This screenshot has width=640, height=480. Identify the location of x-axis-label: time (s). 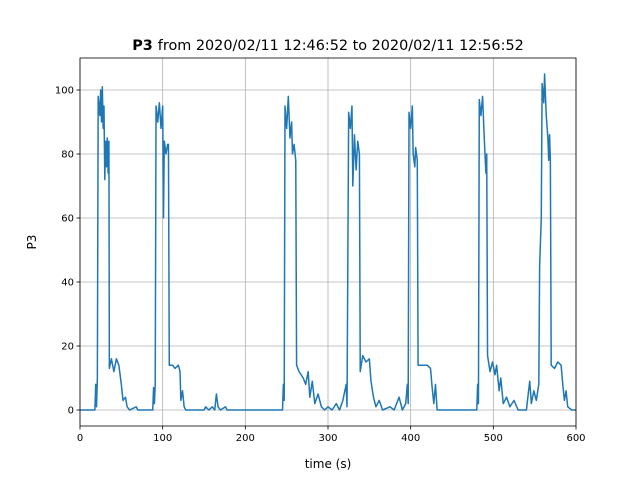
(328, 464).